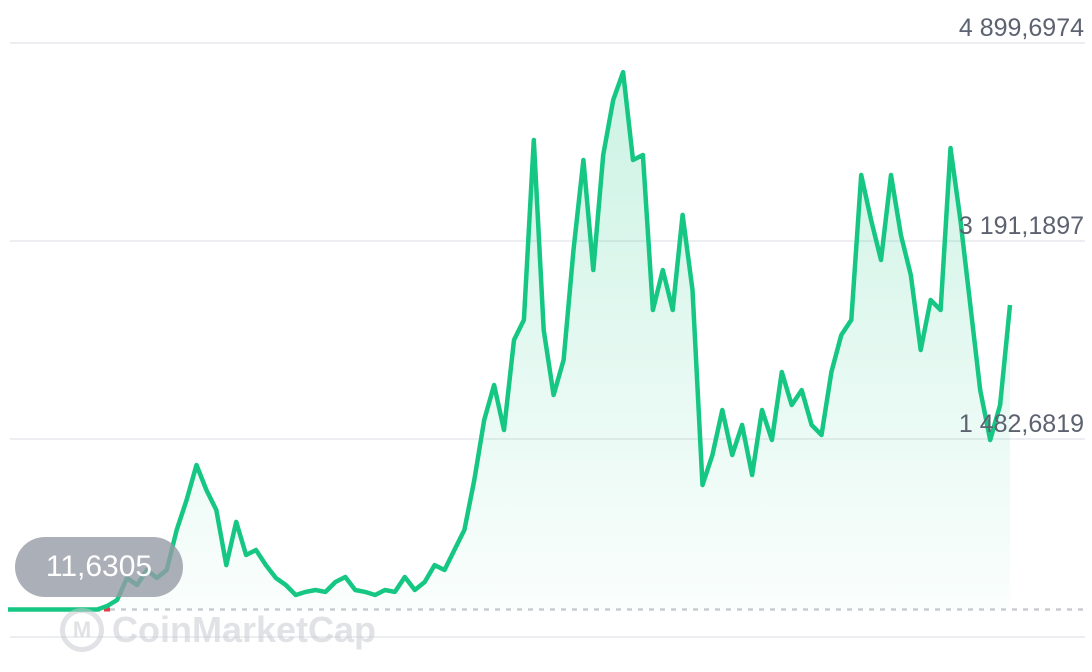 This screenshot has width=1092, height=672. What do you see at coordinates (1021, 424) in the screenshot?
I see `y-tick-label: 1 482,6819` at bounding box center [1021, 424].